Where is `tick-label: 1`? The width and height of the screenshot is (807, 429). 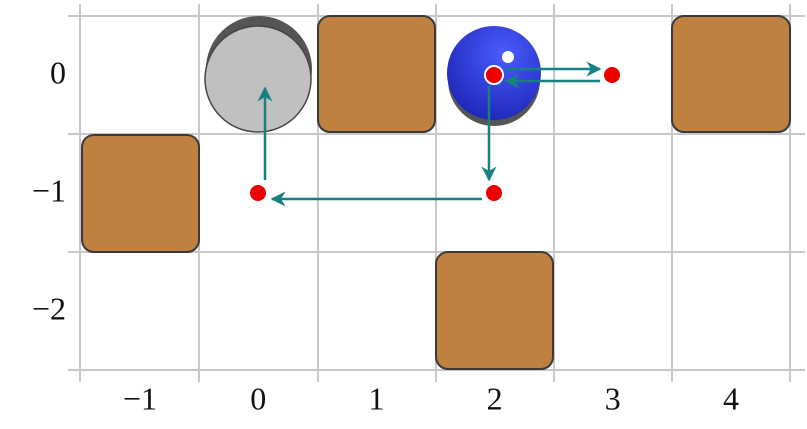 tick-label: 1 is located at coordinates (376, 398).